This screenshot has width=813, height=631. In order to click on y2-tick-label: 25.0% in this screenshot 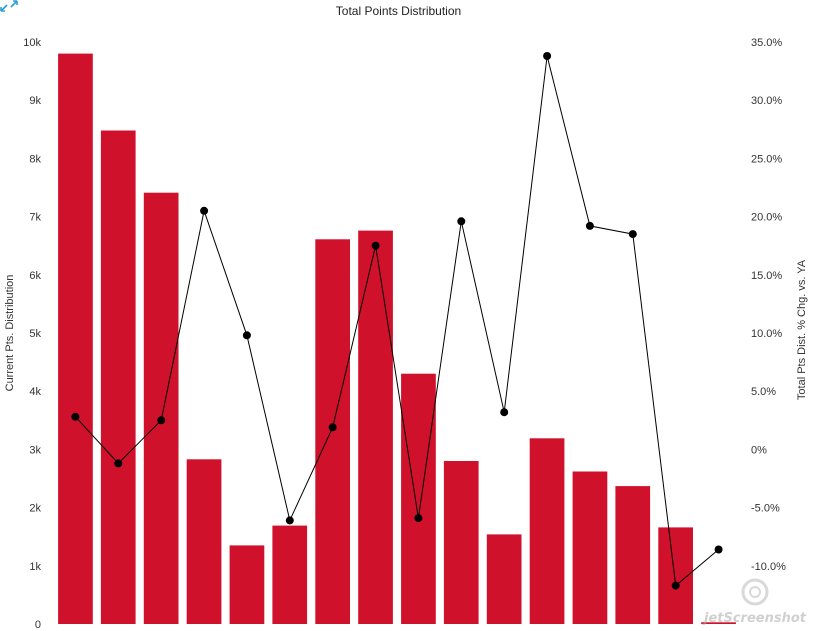, I will do `click(766, 159)`.